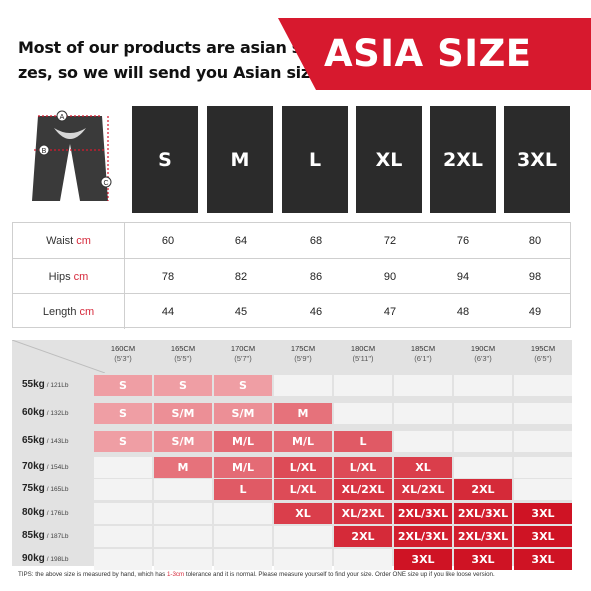  I want to click on height-cm: 185CM, so click(423, 348).